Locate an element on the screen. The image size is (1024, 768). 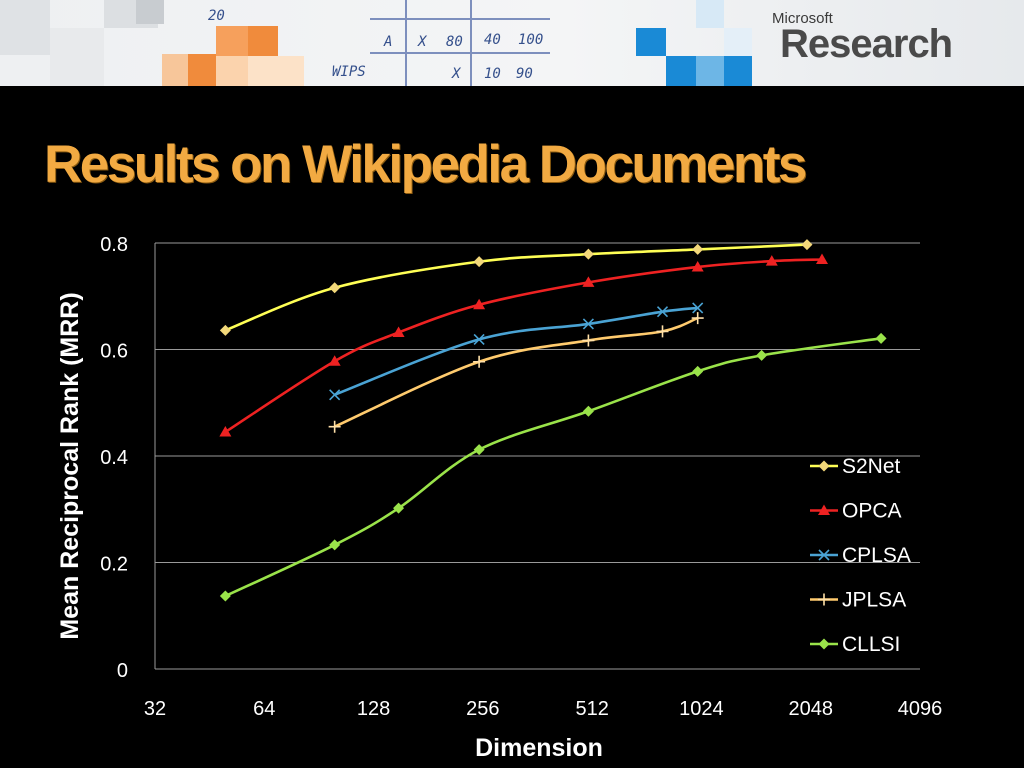
x-tick-label: 4096 is located at coordinates (920, 709).